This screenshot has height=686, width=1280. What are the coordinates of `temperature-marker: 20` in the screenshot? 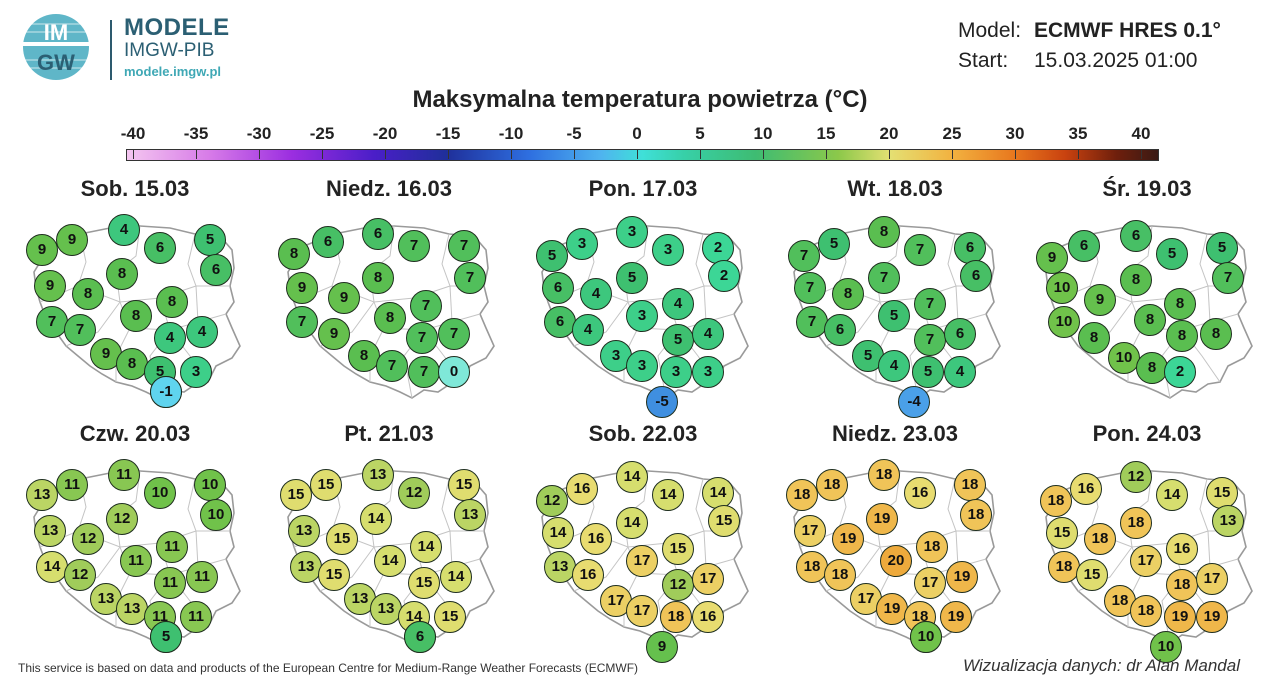 It's located at (896, 561).